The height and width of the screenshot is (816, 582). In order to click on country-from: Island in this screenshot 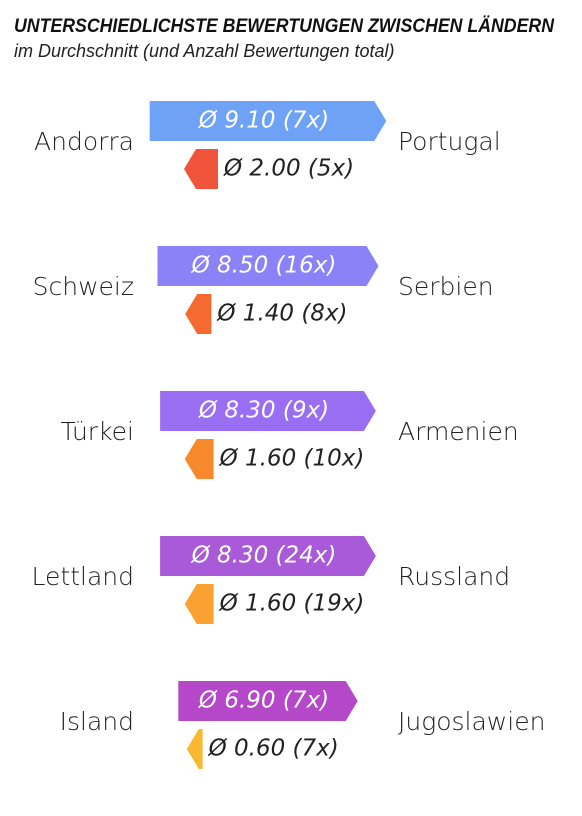, I will do `click(97, 721)`.